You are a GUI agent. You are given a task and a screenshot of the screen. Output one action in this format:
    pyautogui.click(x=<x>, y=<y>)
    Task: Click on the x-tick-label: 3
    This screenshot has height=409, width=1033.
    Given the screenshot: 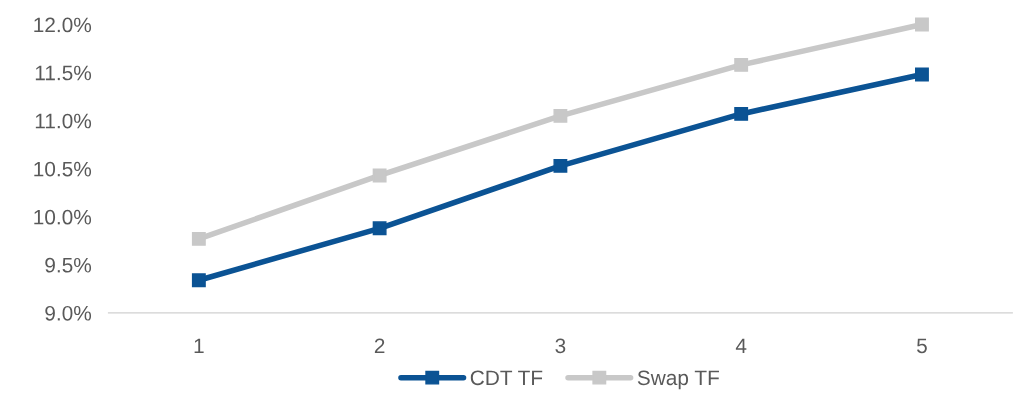 What is the action you would take?
    pyautogui.click(x=560, y=346)
    